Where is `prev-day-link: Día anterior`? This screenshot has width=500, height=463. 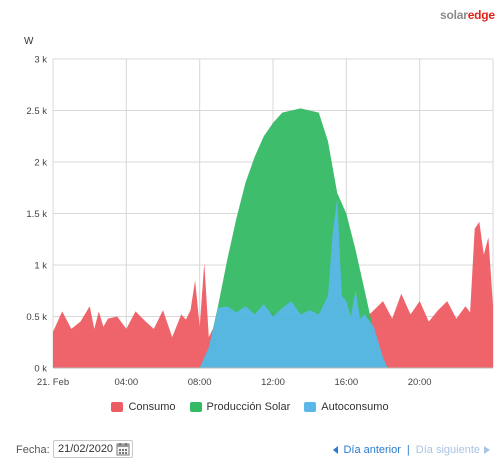 prev-day-link: Día anterior is located at coordinates (367, 450).